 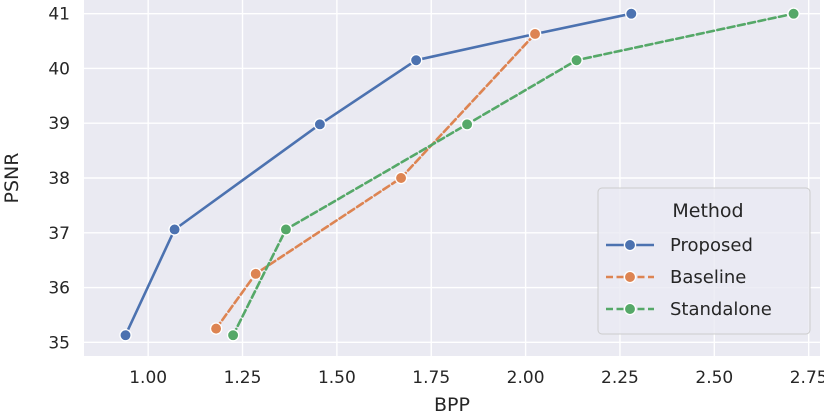 What do you see at coordinates (59, 15) in the screenshot?
I see `y-tick-label: 41` at bounding box center [59, 15].